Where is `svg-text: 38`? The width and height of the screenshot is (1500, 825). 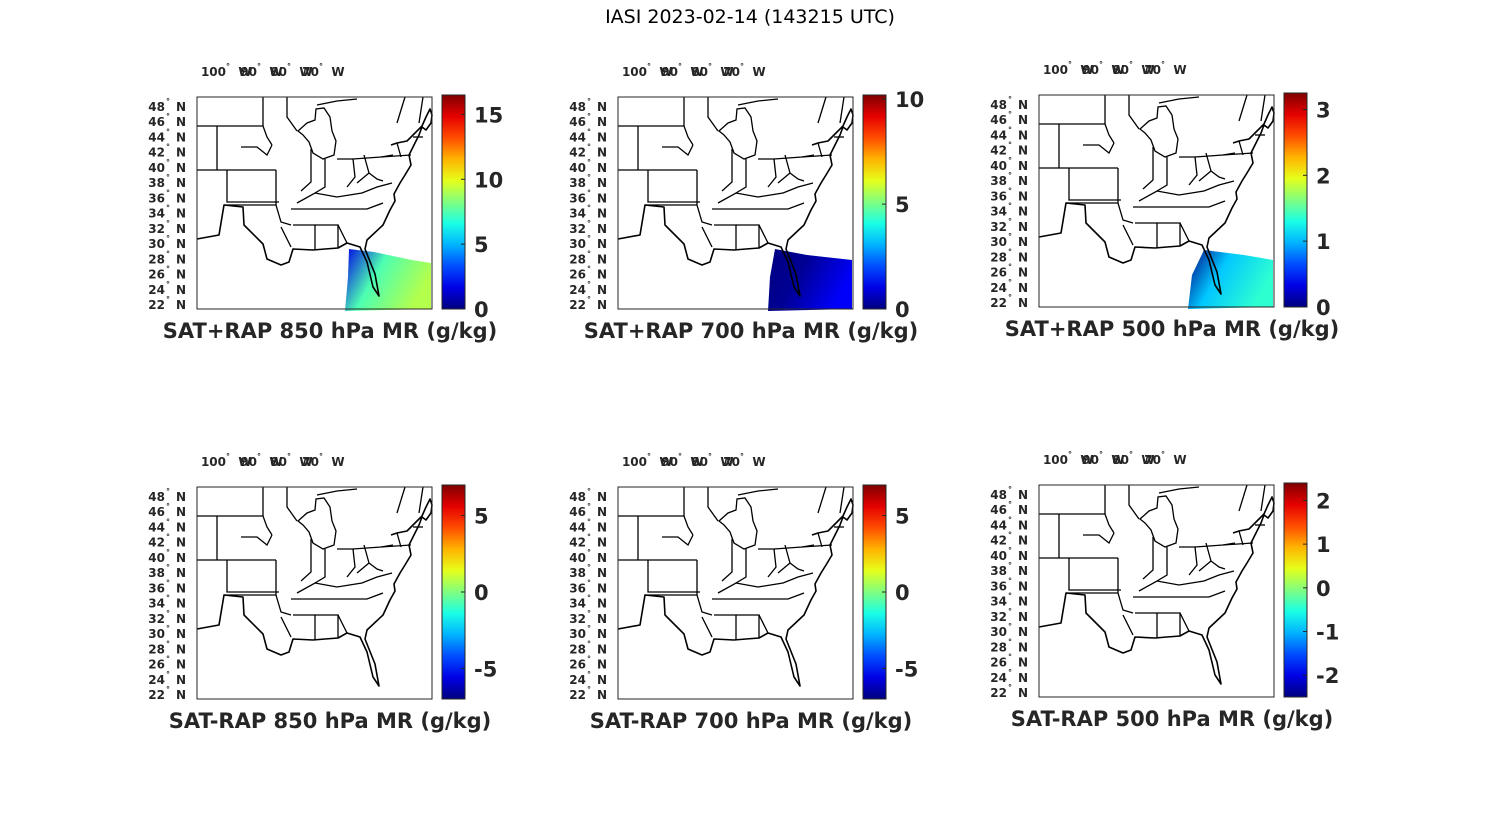
svg-text: 38 is located at coordinates (998, 571).